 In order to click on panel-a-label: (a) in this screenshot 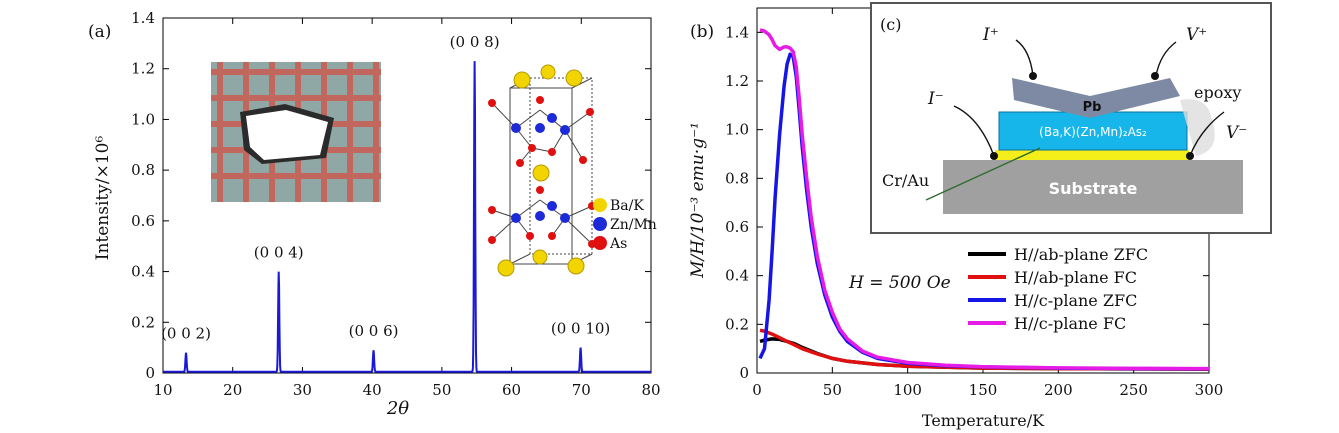, I will do `click(99, 32)`.